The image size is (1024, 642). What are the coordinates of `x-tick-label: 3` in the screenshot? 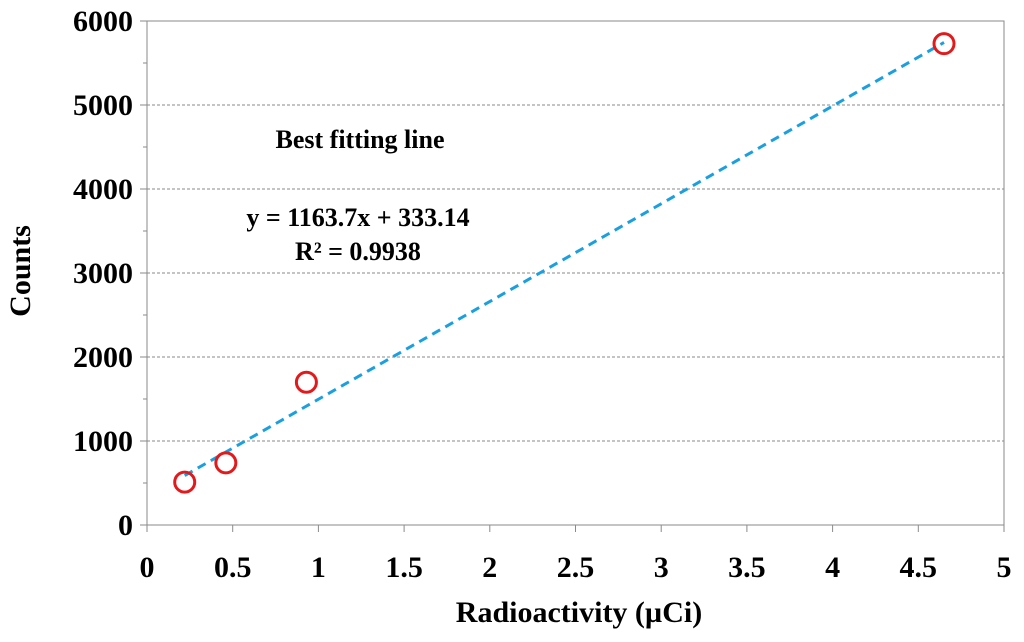 It's located at (661, 567).